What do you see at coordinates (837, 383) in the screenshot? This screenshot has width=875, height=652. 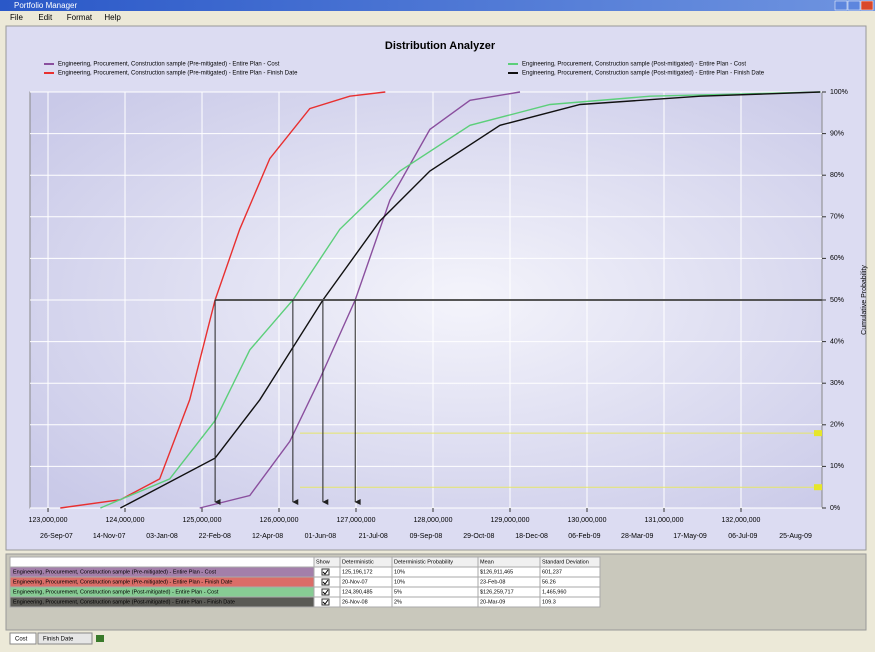 I see `y-tick-label: 30%` at bounding box center [837, 383].